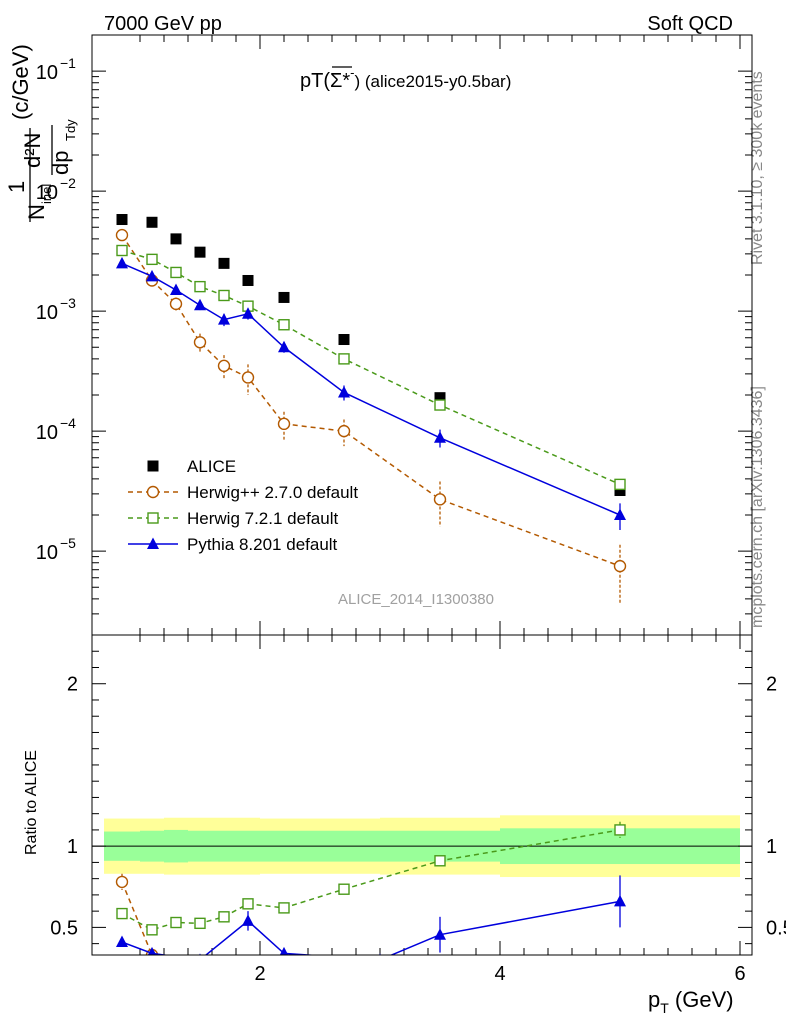 The image size is (786, 1024). What do you see at coordinates (153, 543) in the screenshot?
I see `legend-pythia-8-201-default-marker` at bounding box center [153, 543].